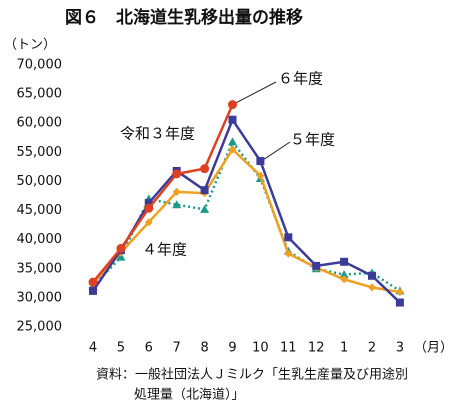  What do you see at coordinates (157, 134) in the screenshot?
I see `series-label: 令和３年度` at bounding box center [157, 134].